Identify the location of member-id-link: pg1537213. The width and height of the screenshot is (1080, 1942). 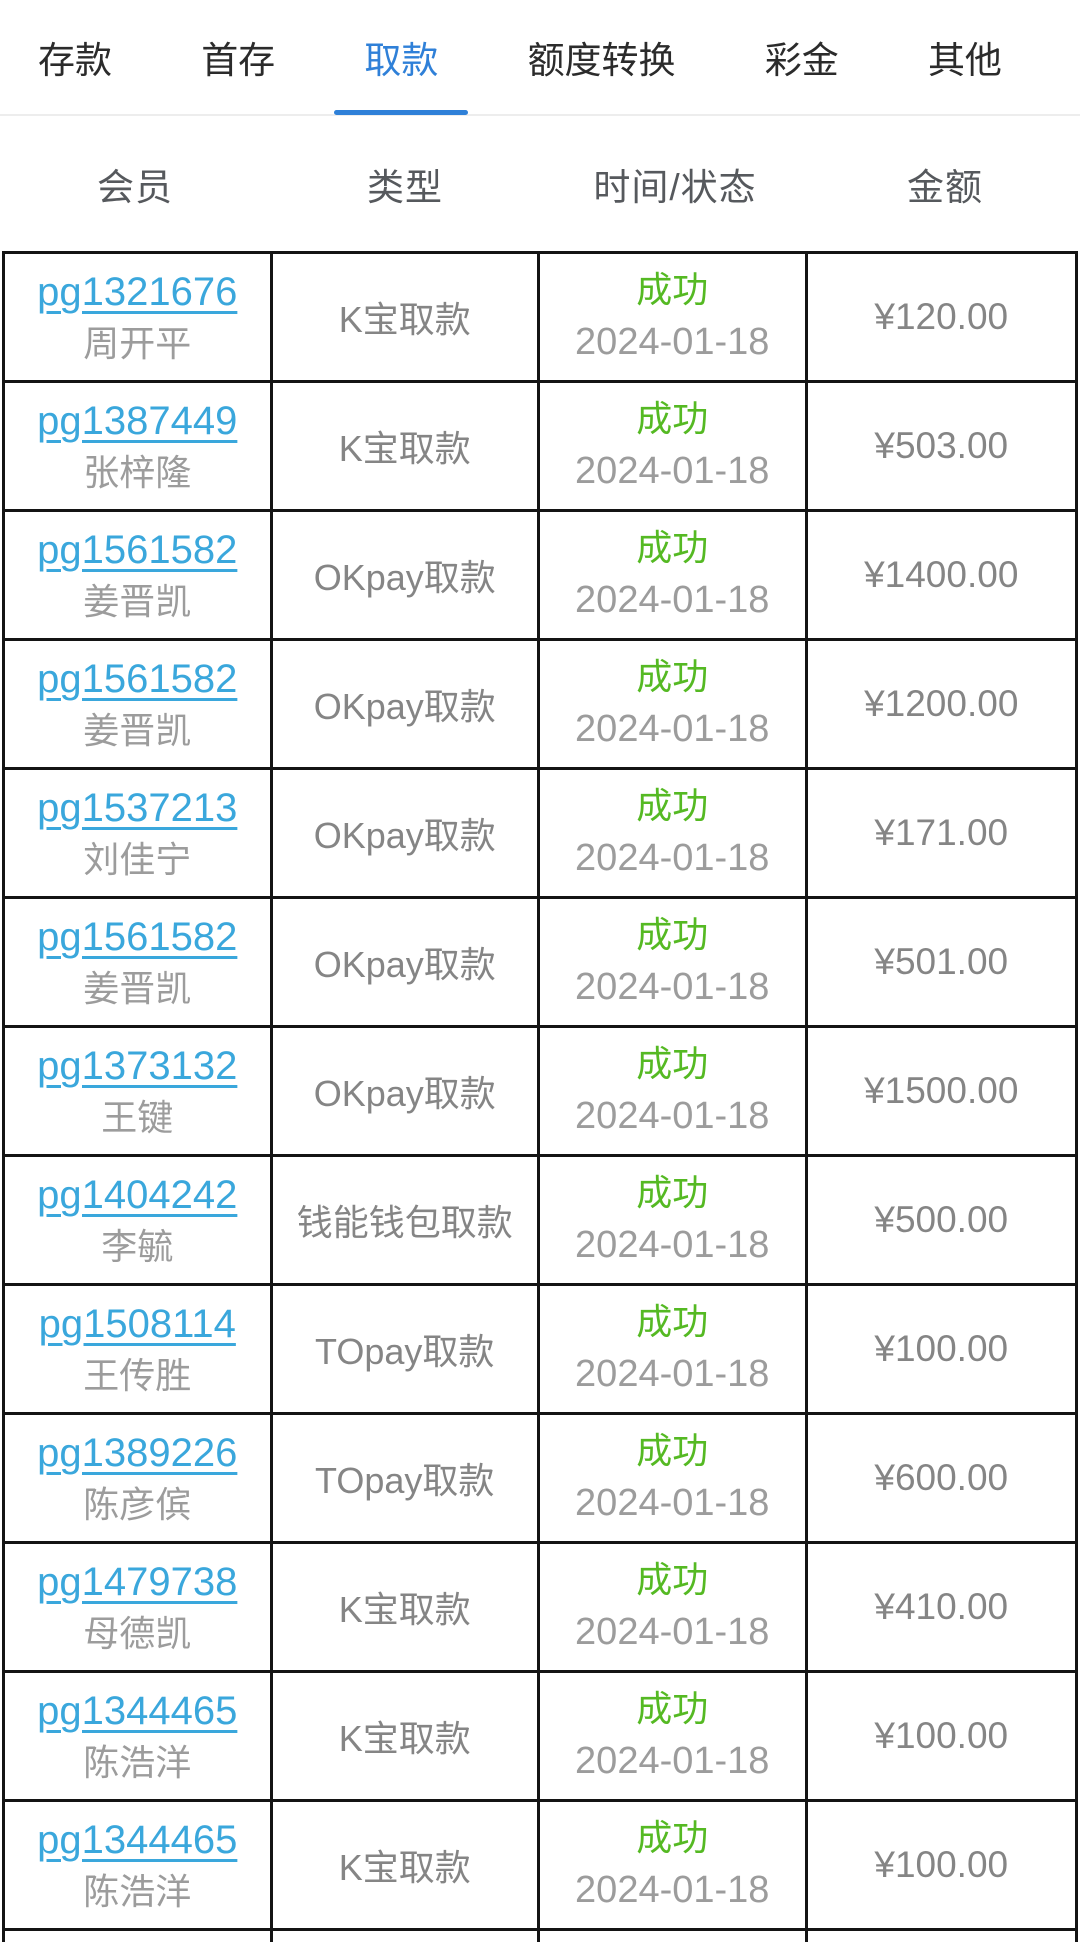
(137, 808).